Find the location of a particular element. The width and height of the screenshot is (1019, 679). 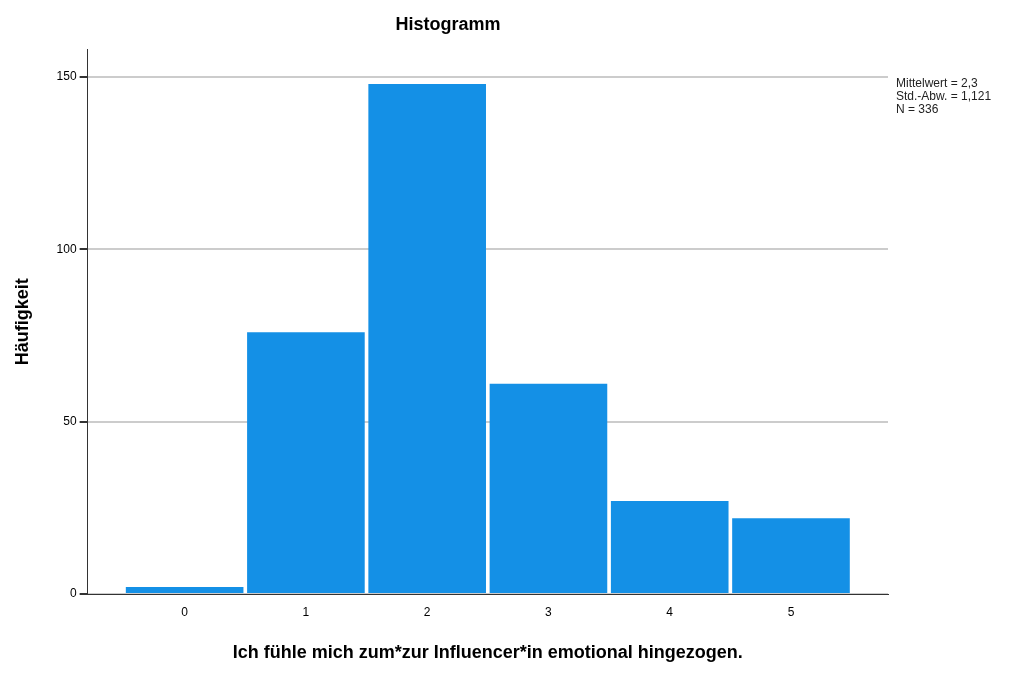

text: N = 336 is located at coordinates (917, 108).